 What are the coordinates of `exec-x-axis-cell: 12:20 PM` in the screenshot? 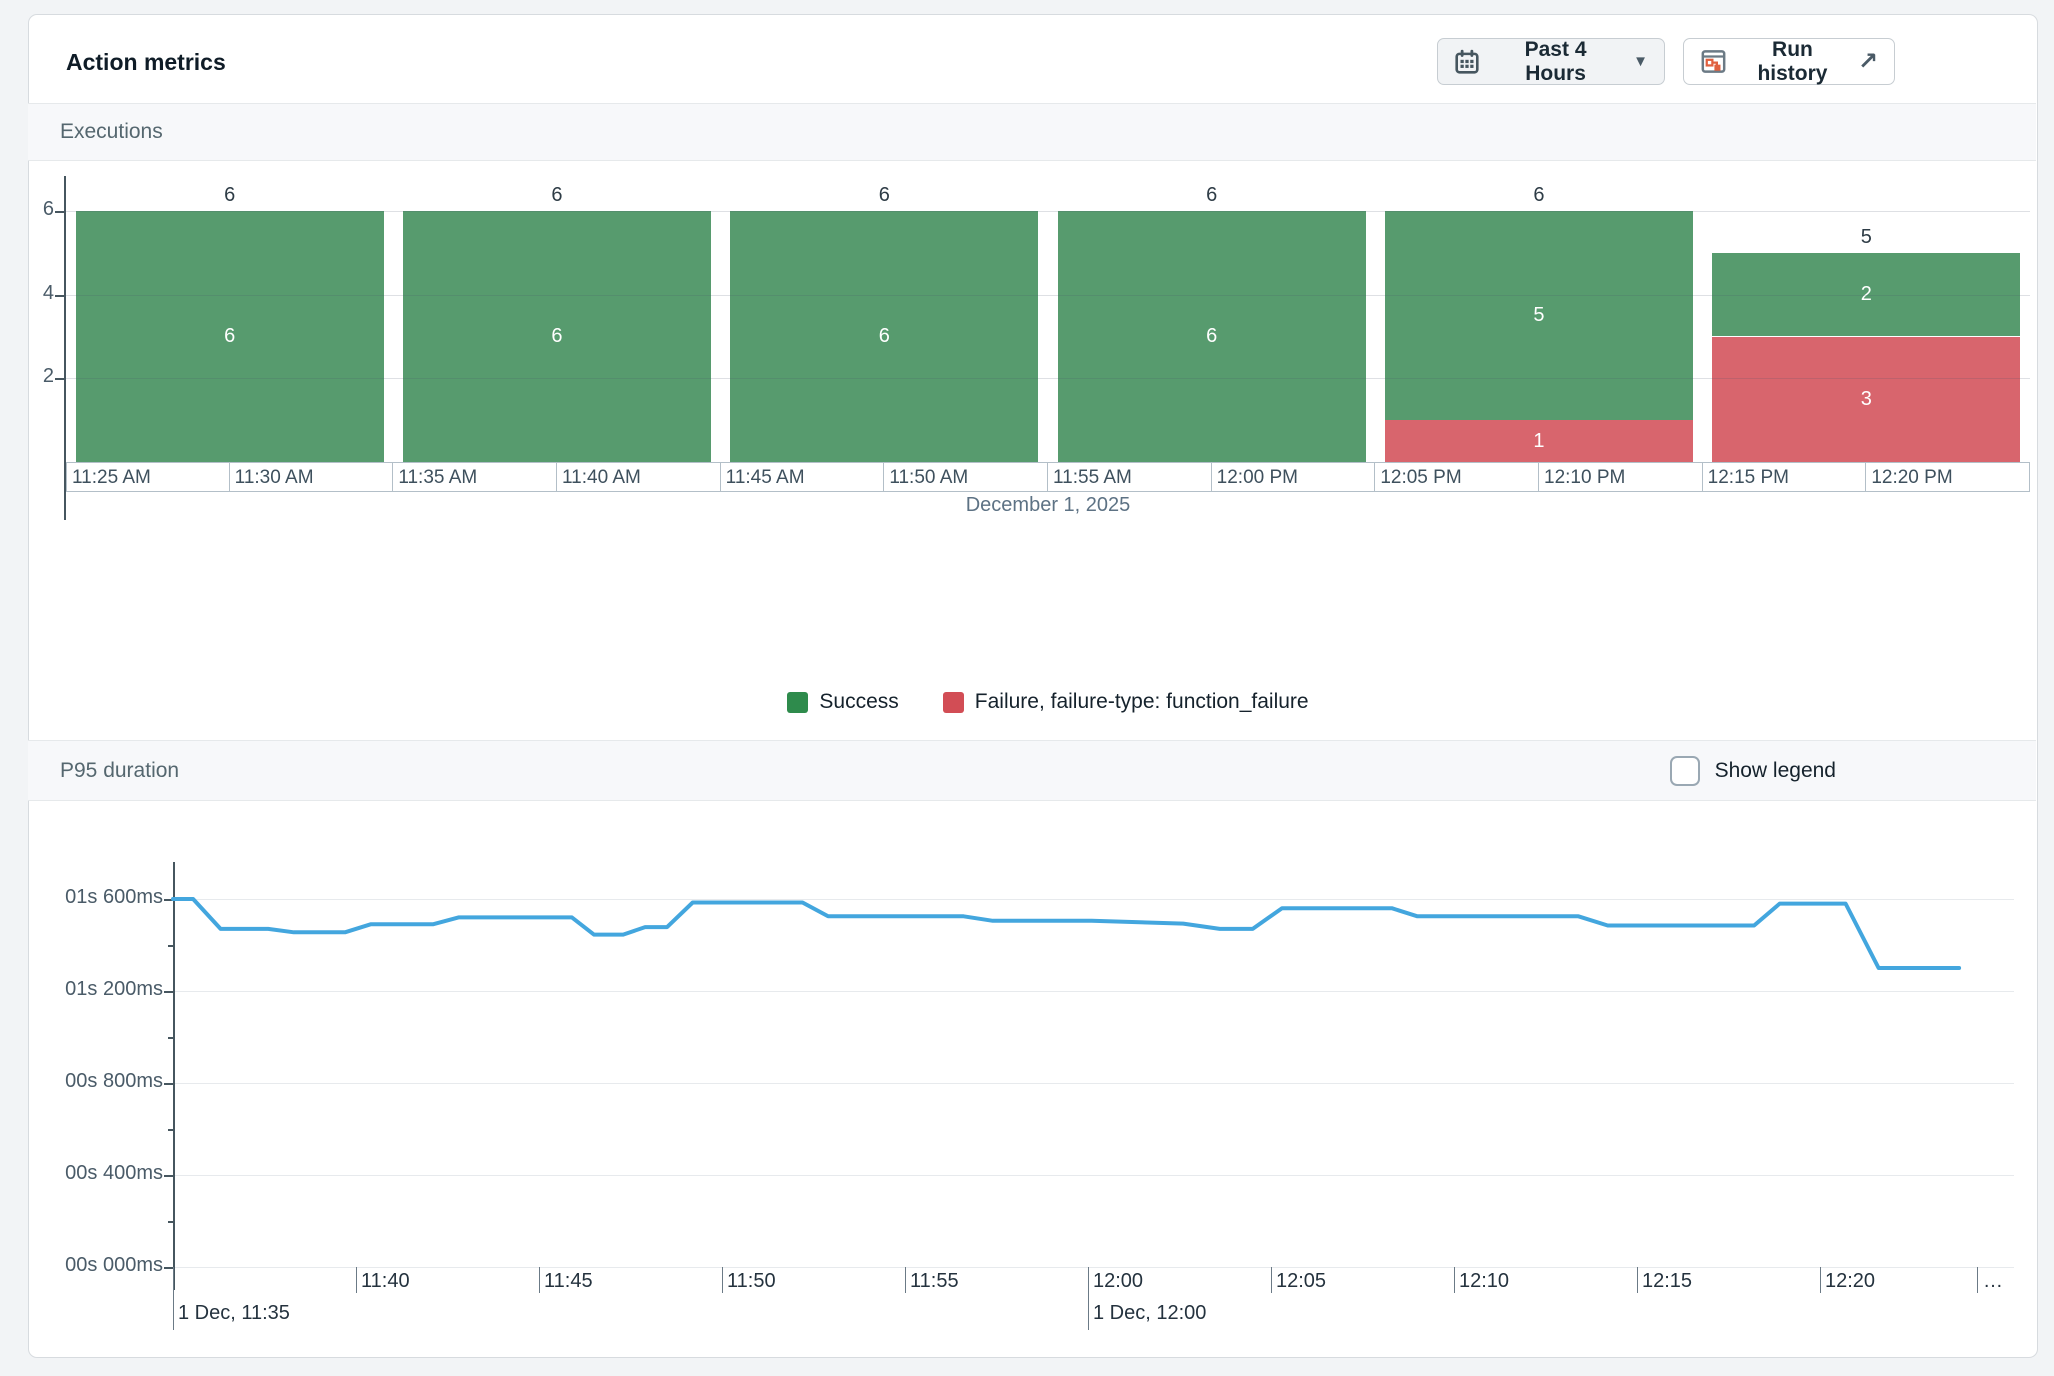 It's located at (1948, 477).